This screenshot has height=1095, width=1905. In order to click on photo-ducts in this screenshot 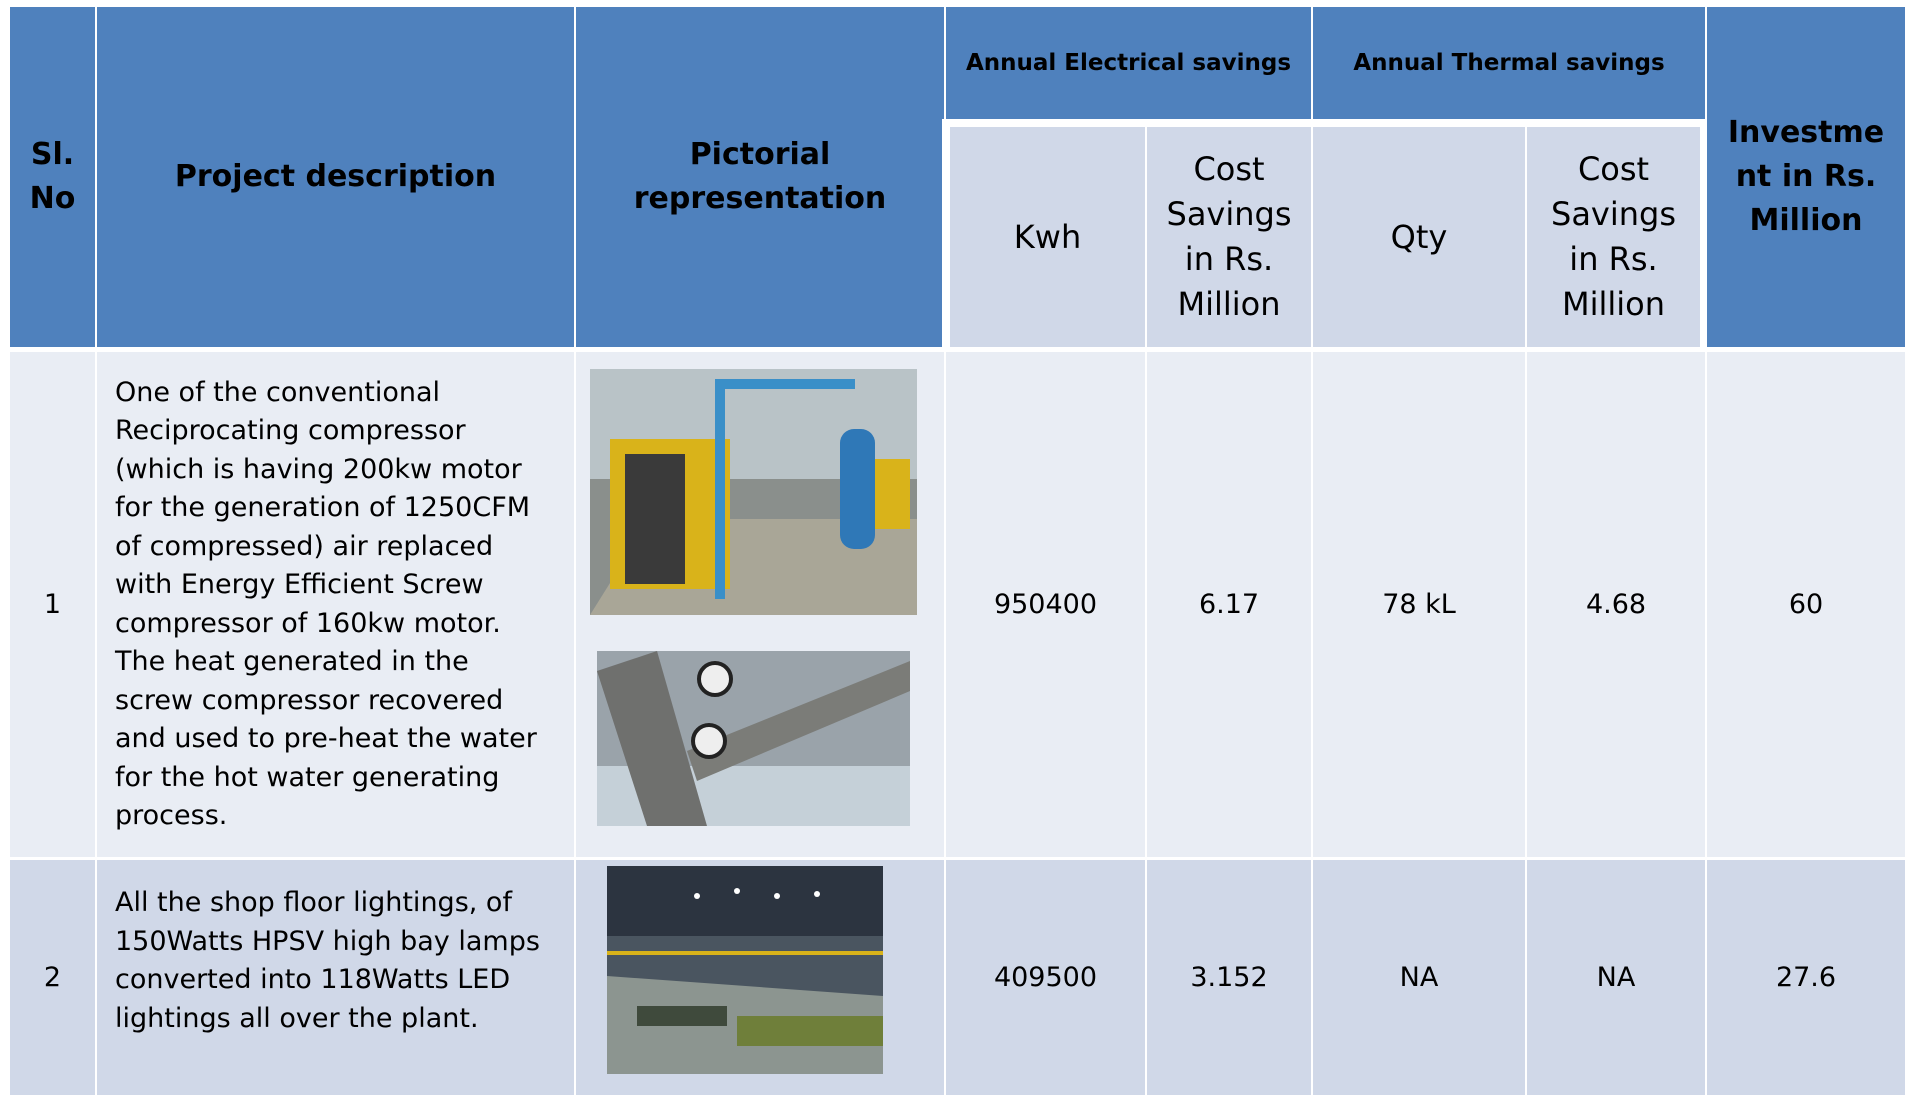, I will do `click(753, 738)`.